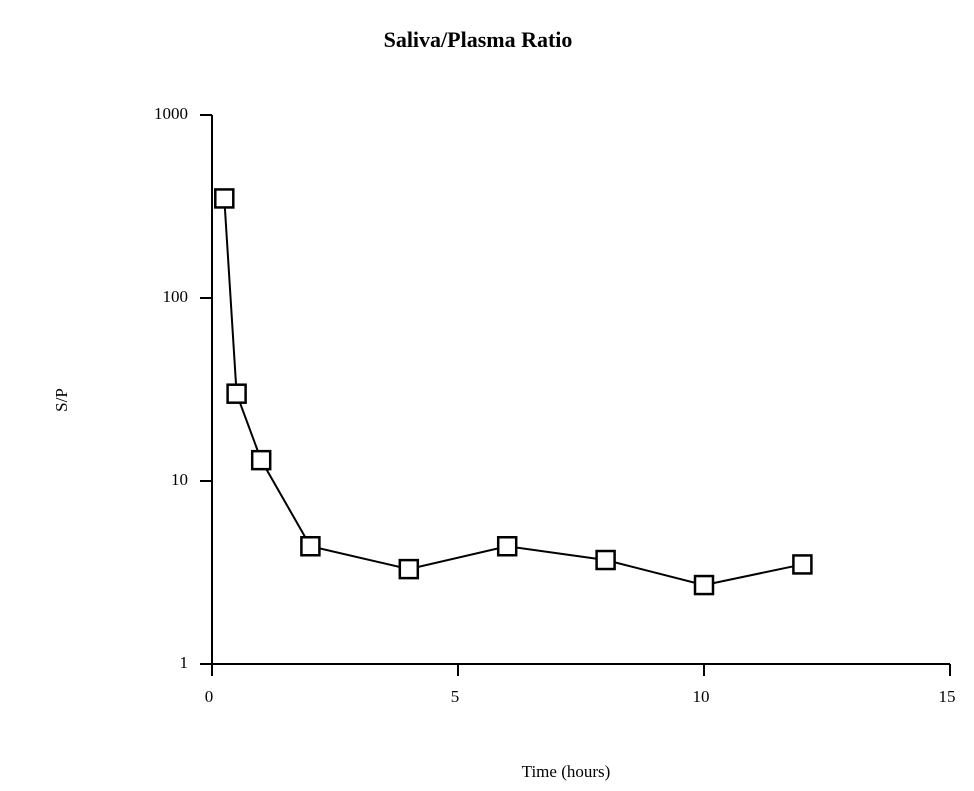  Describe the element at coordinates (209, 696) in the screenshot. I see `x-tick-label: 0` at that location.